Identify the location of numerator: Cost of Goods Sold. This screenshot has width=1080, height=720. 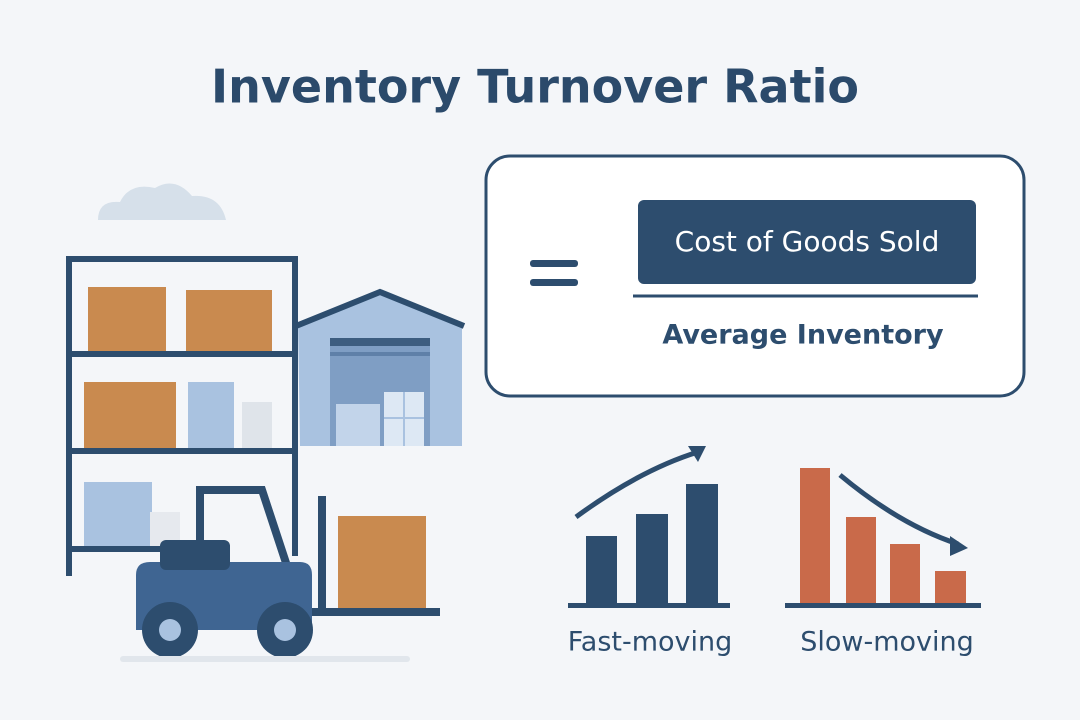
(807, 241).